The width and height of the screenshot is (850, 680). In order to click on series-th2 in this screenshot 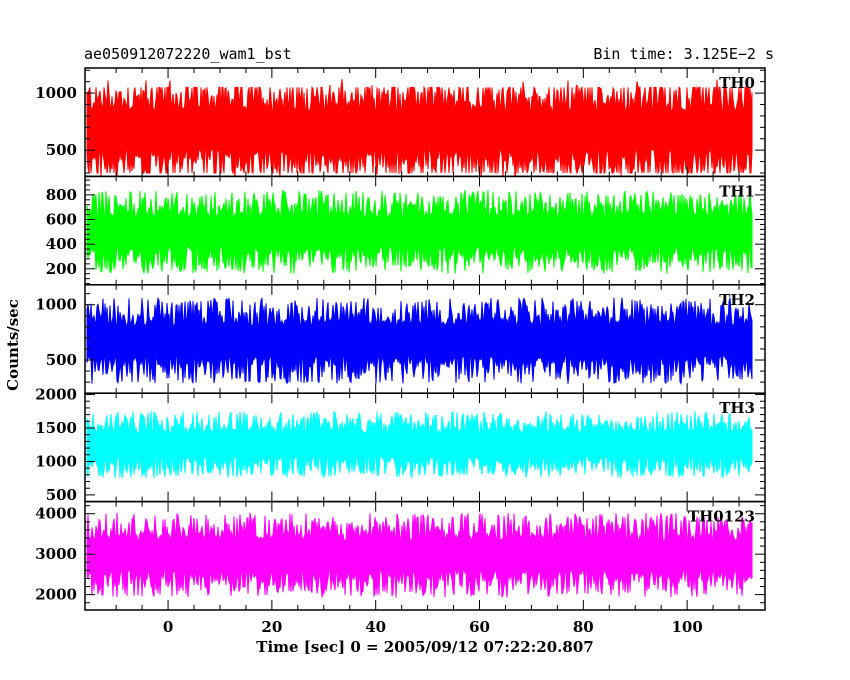, I will do `click(419, 341)`.